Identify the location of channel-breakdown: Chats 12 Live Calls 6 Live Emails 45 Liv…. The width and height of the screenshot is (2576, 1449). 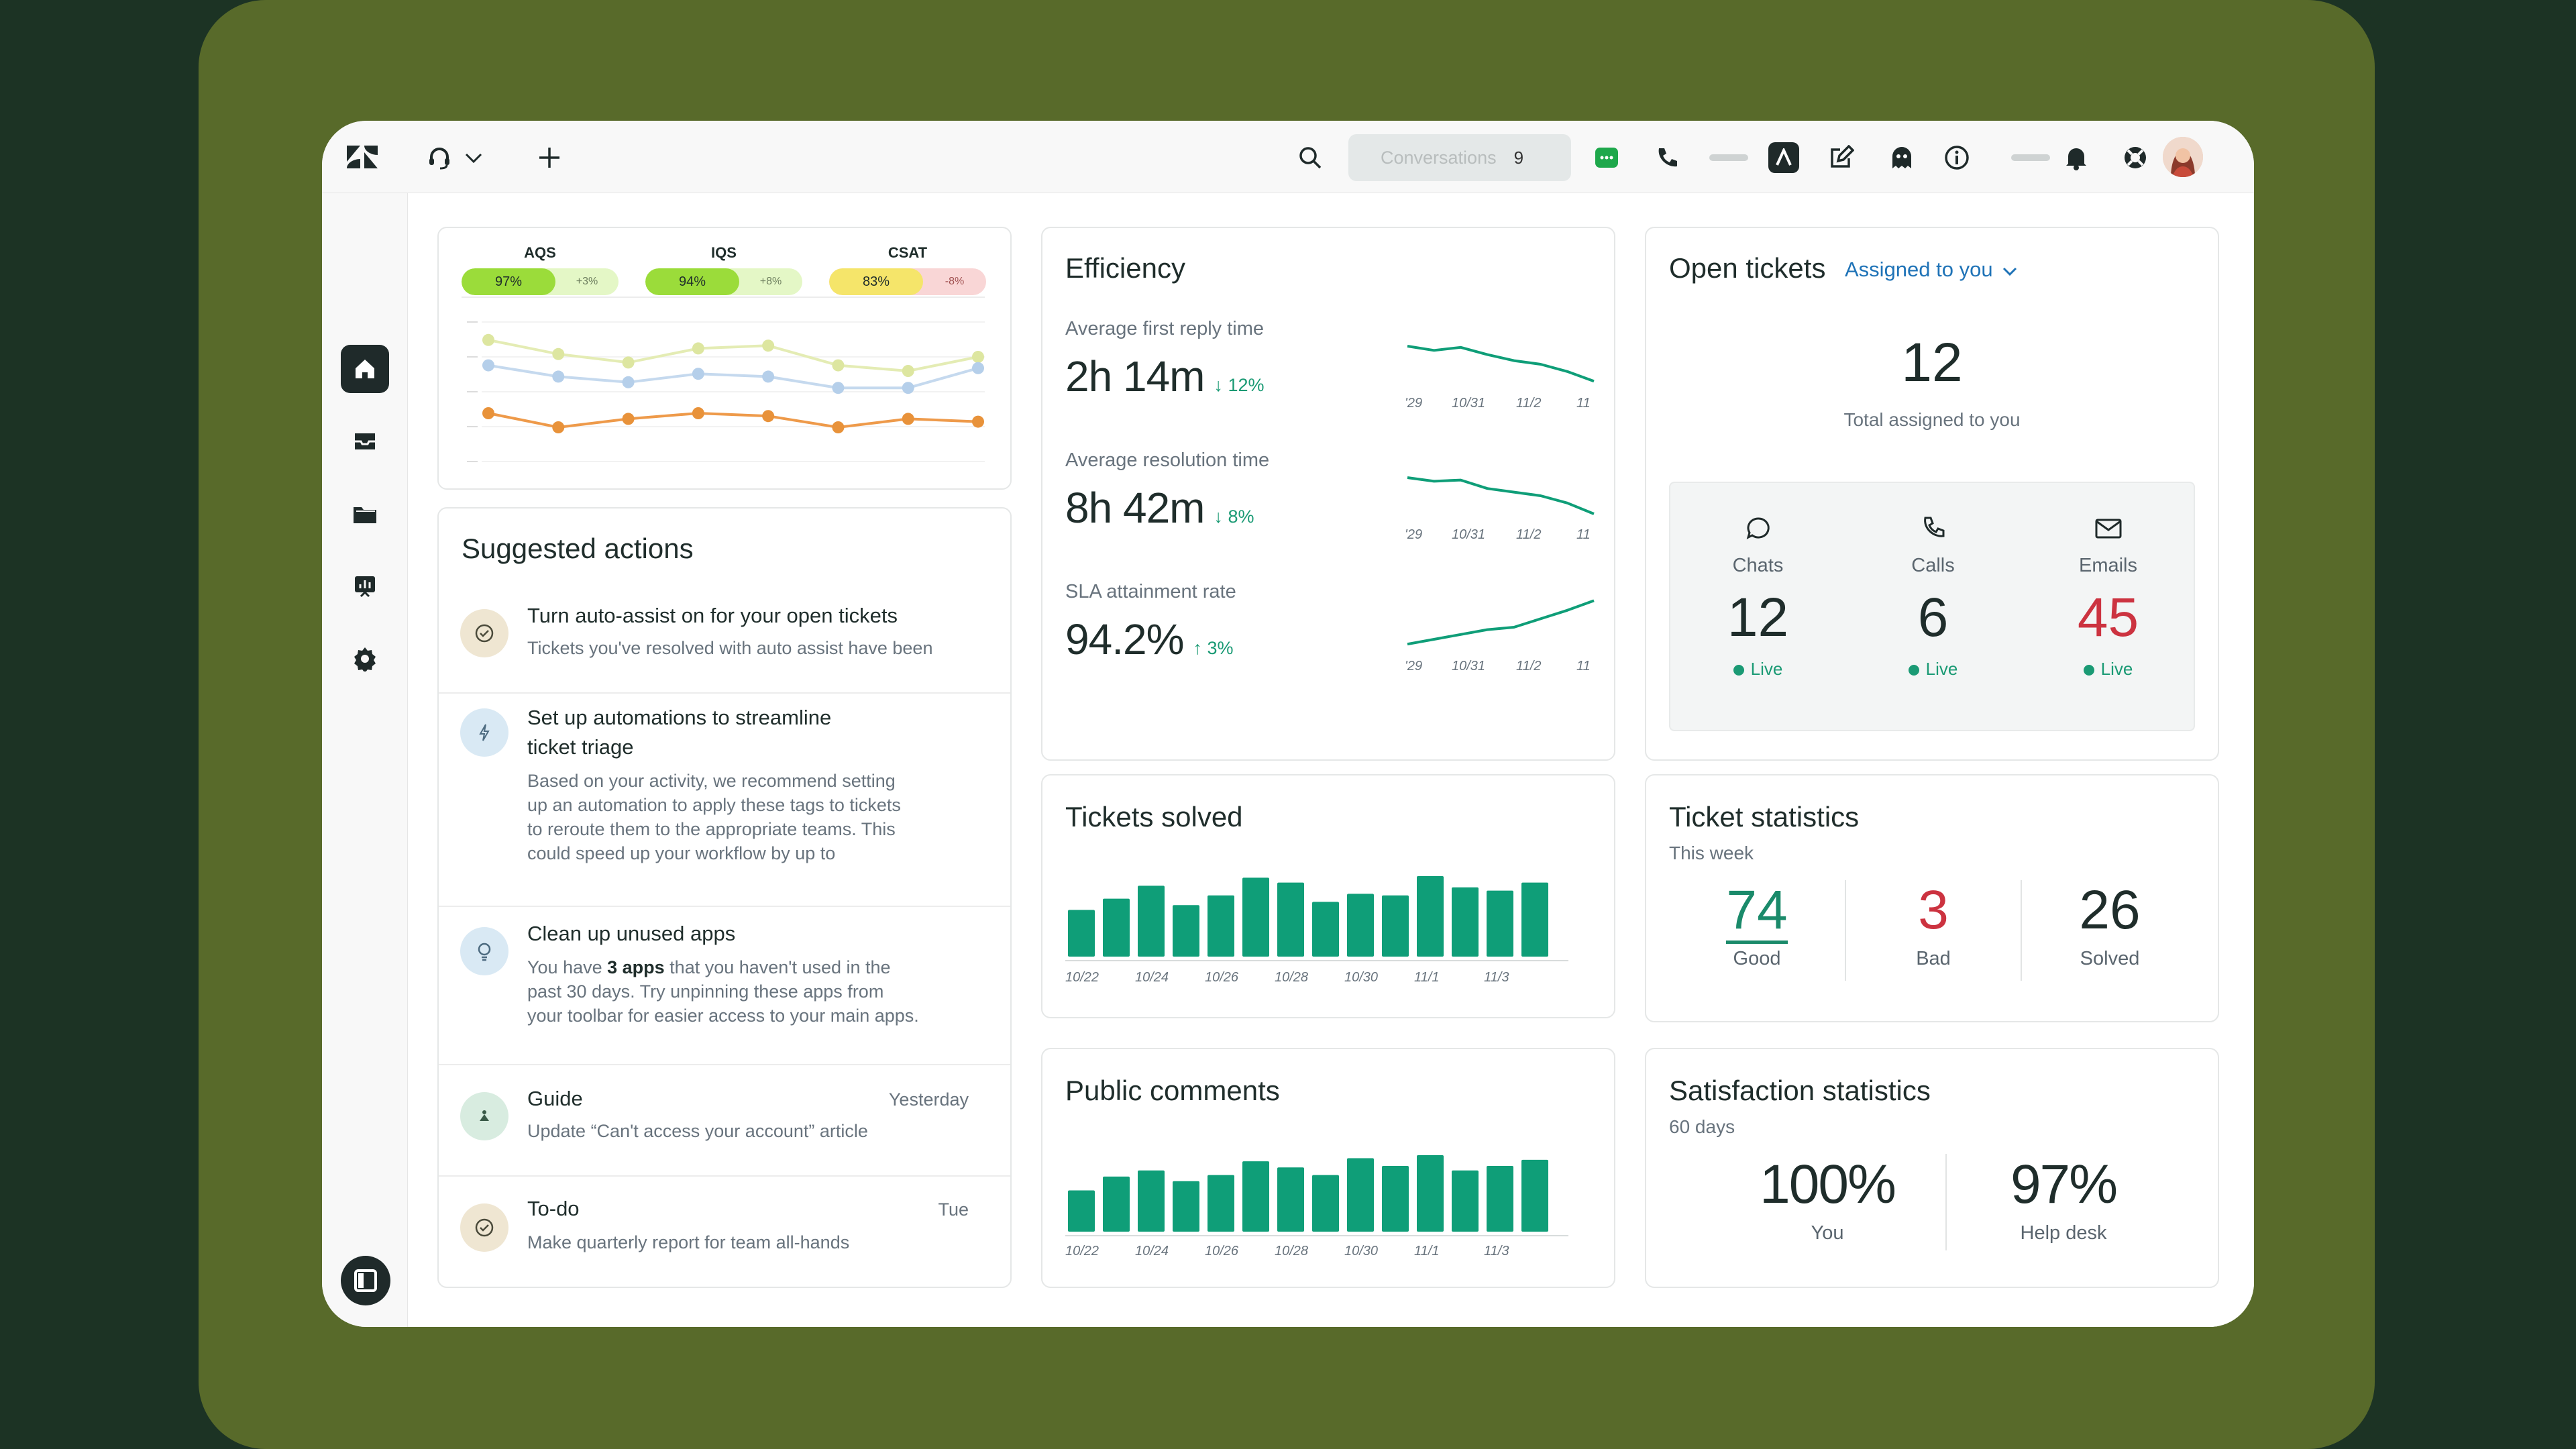
(1932, 606).